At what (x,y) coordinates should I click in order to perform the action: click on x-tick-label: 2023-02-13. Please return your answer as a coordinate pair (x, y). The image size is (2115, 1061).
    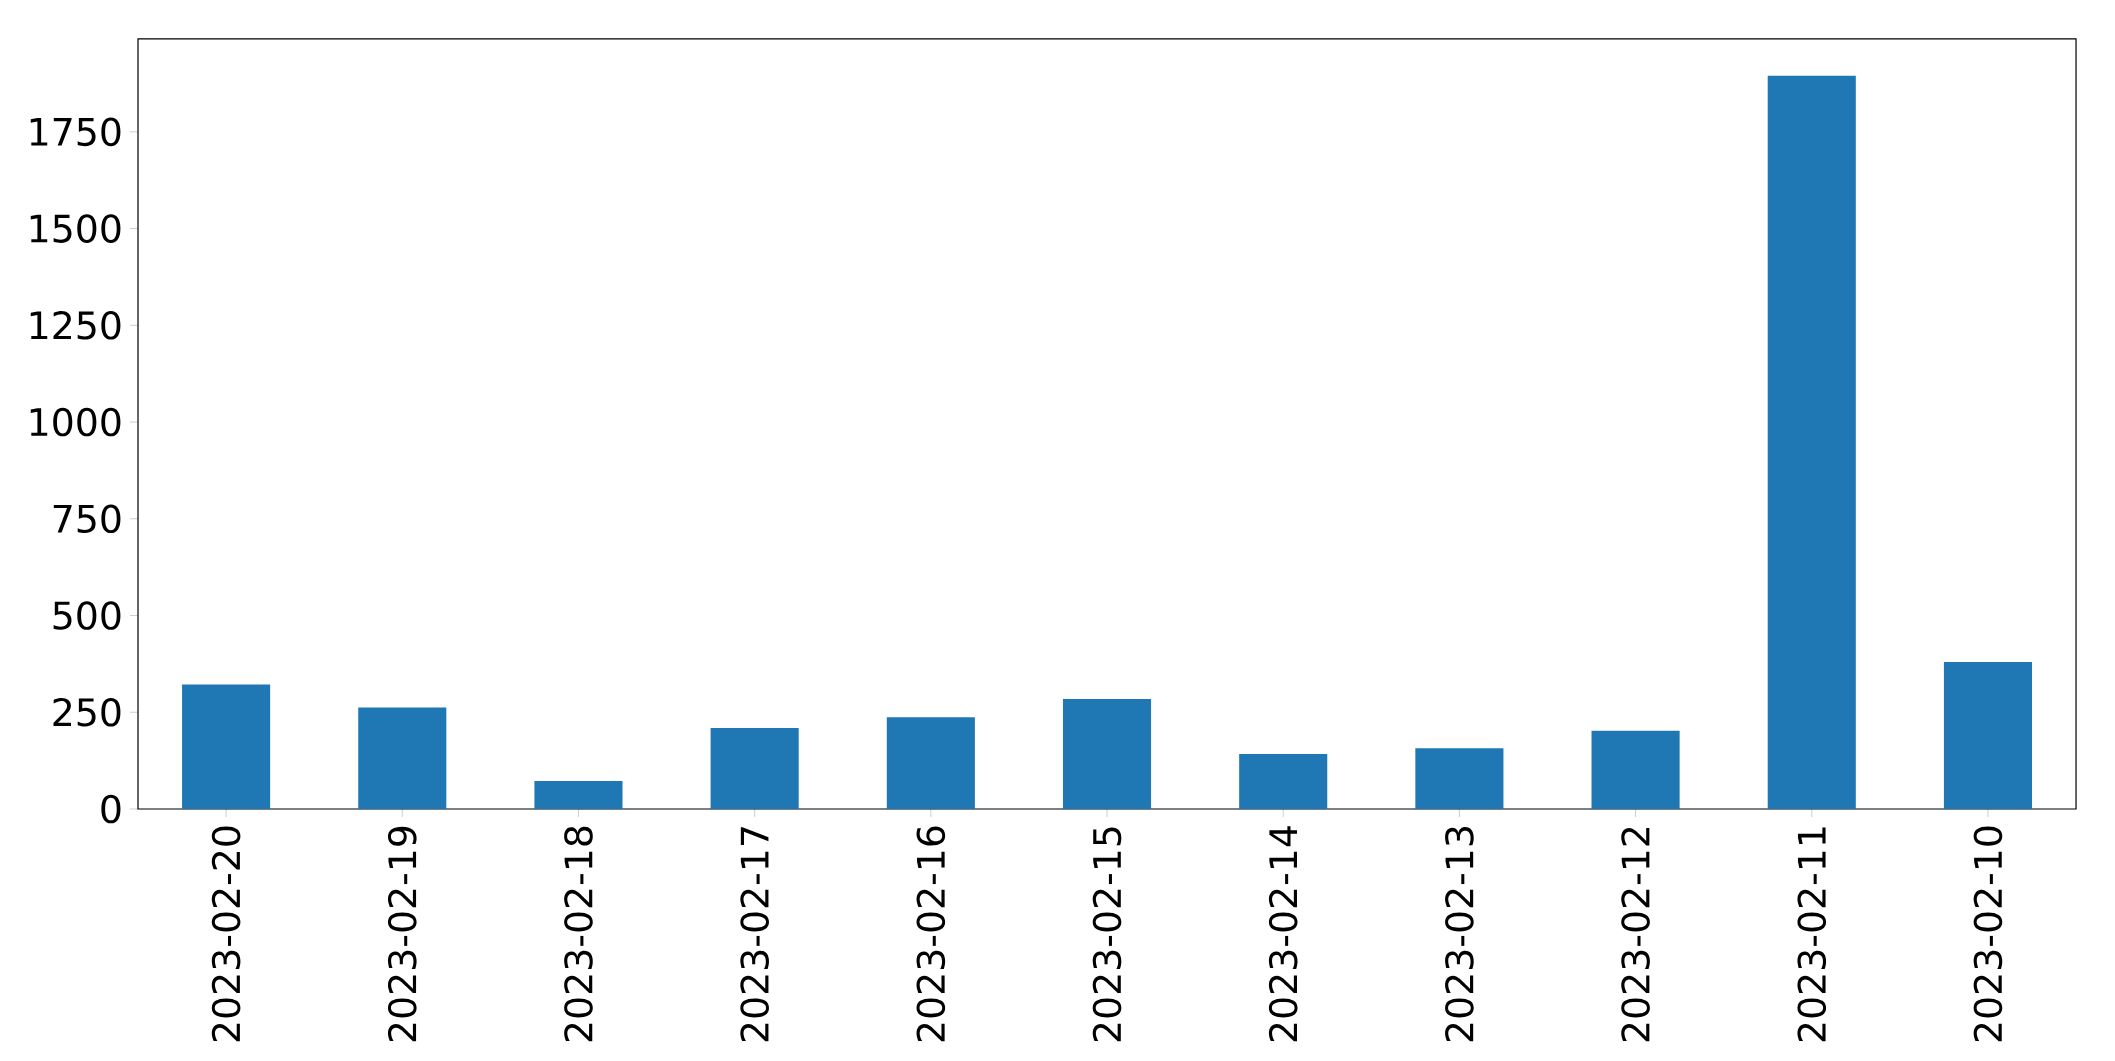
    Looking at the image, I should click on (1459, 934).